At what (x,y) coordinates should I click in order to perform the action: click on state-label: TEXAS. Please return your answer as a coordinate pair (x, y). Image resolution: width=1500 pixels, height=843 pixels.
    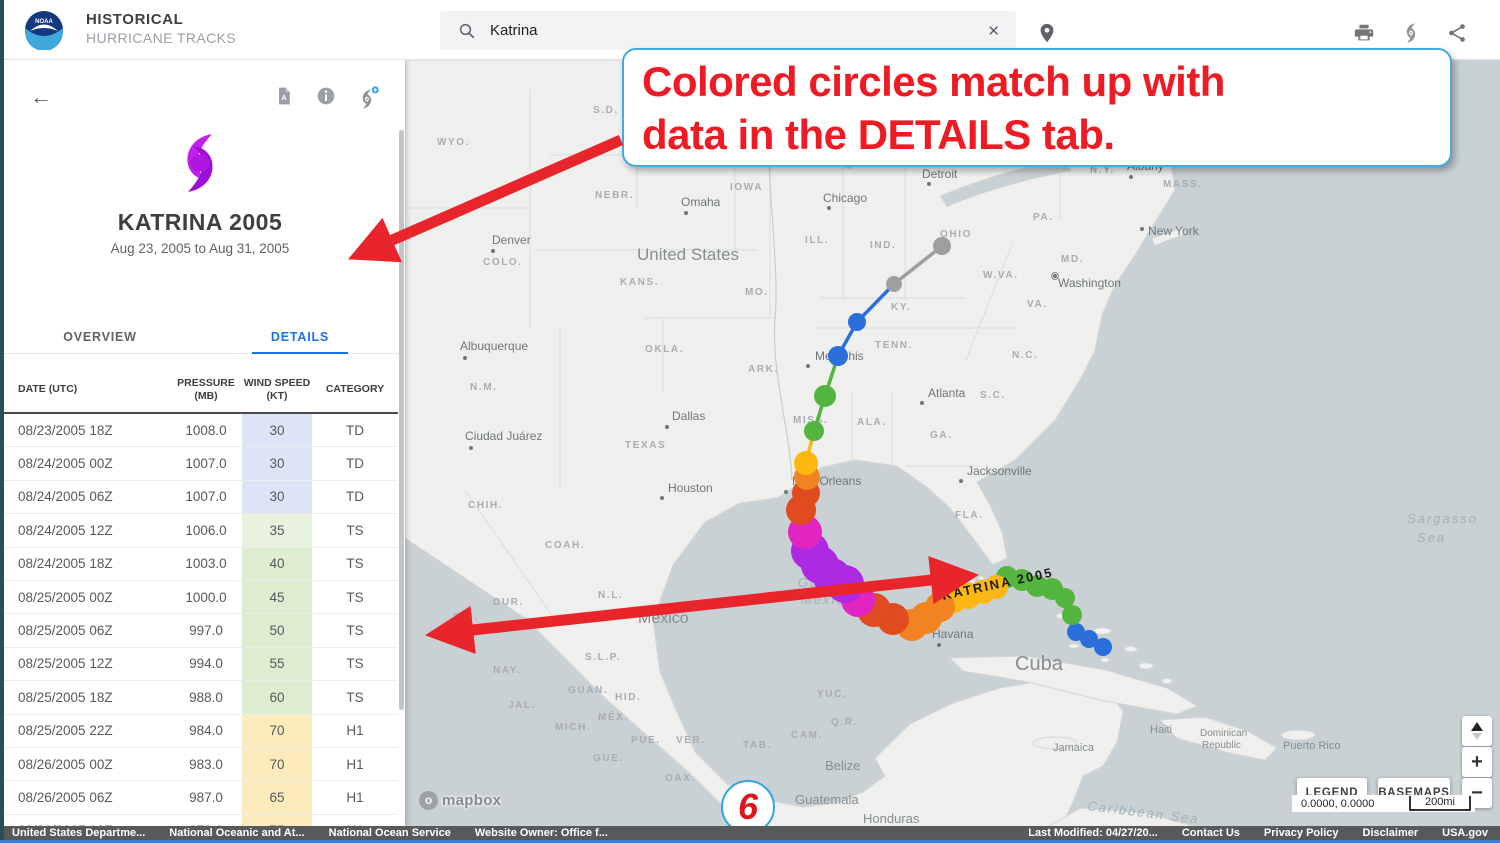
    Looking at the image, I should click on (645, 445).